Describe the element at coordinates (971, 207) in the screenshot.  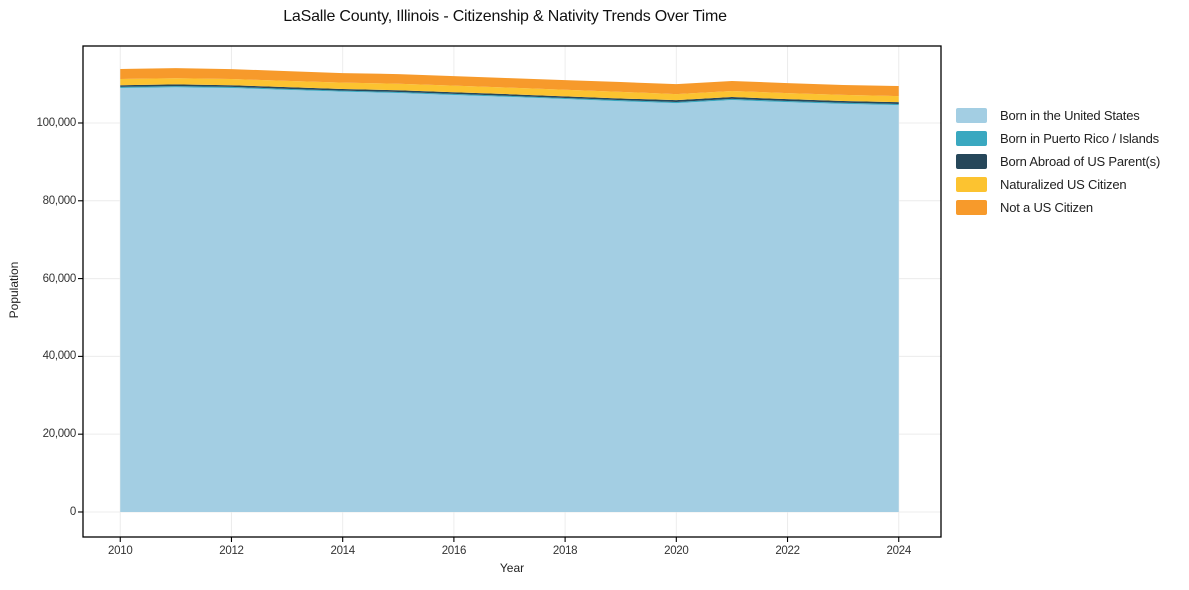
I see `not-citizen-swatch` at that location.